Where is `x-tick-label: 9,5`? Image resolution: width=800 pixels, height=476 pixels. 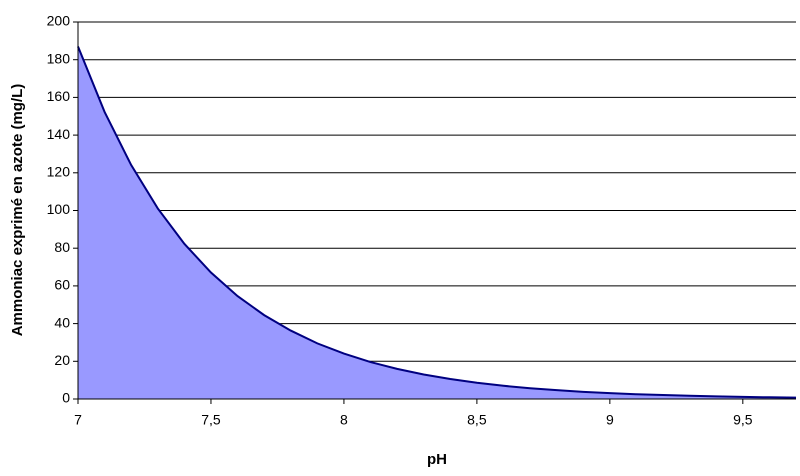
x-tick-label: 9,5 is located at coordinates (743, 420).